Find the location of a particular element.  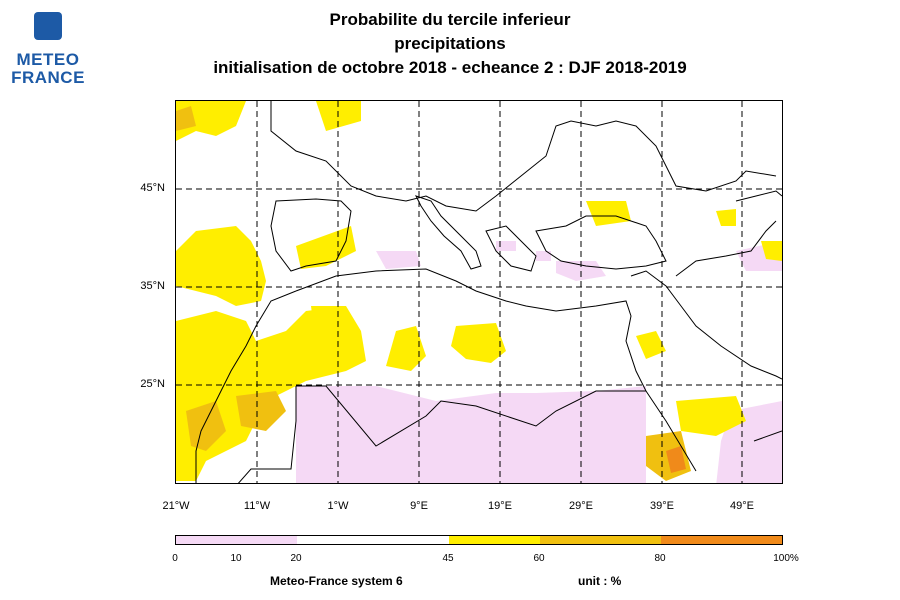

lon-label-29e: 29°E is located at coordinates (581, 506).